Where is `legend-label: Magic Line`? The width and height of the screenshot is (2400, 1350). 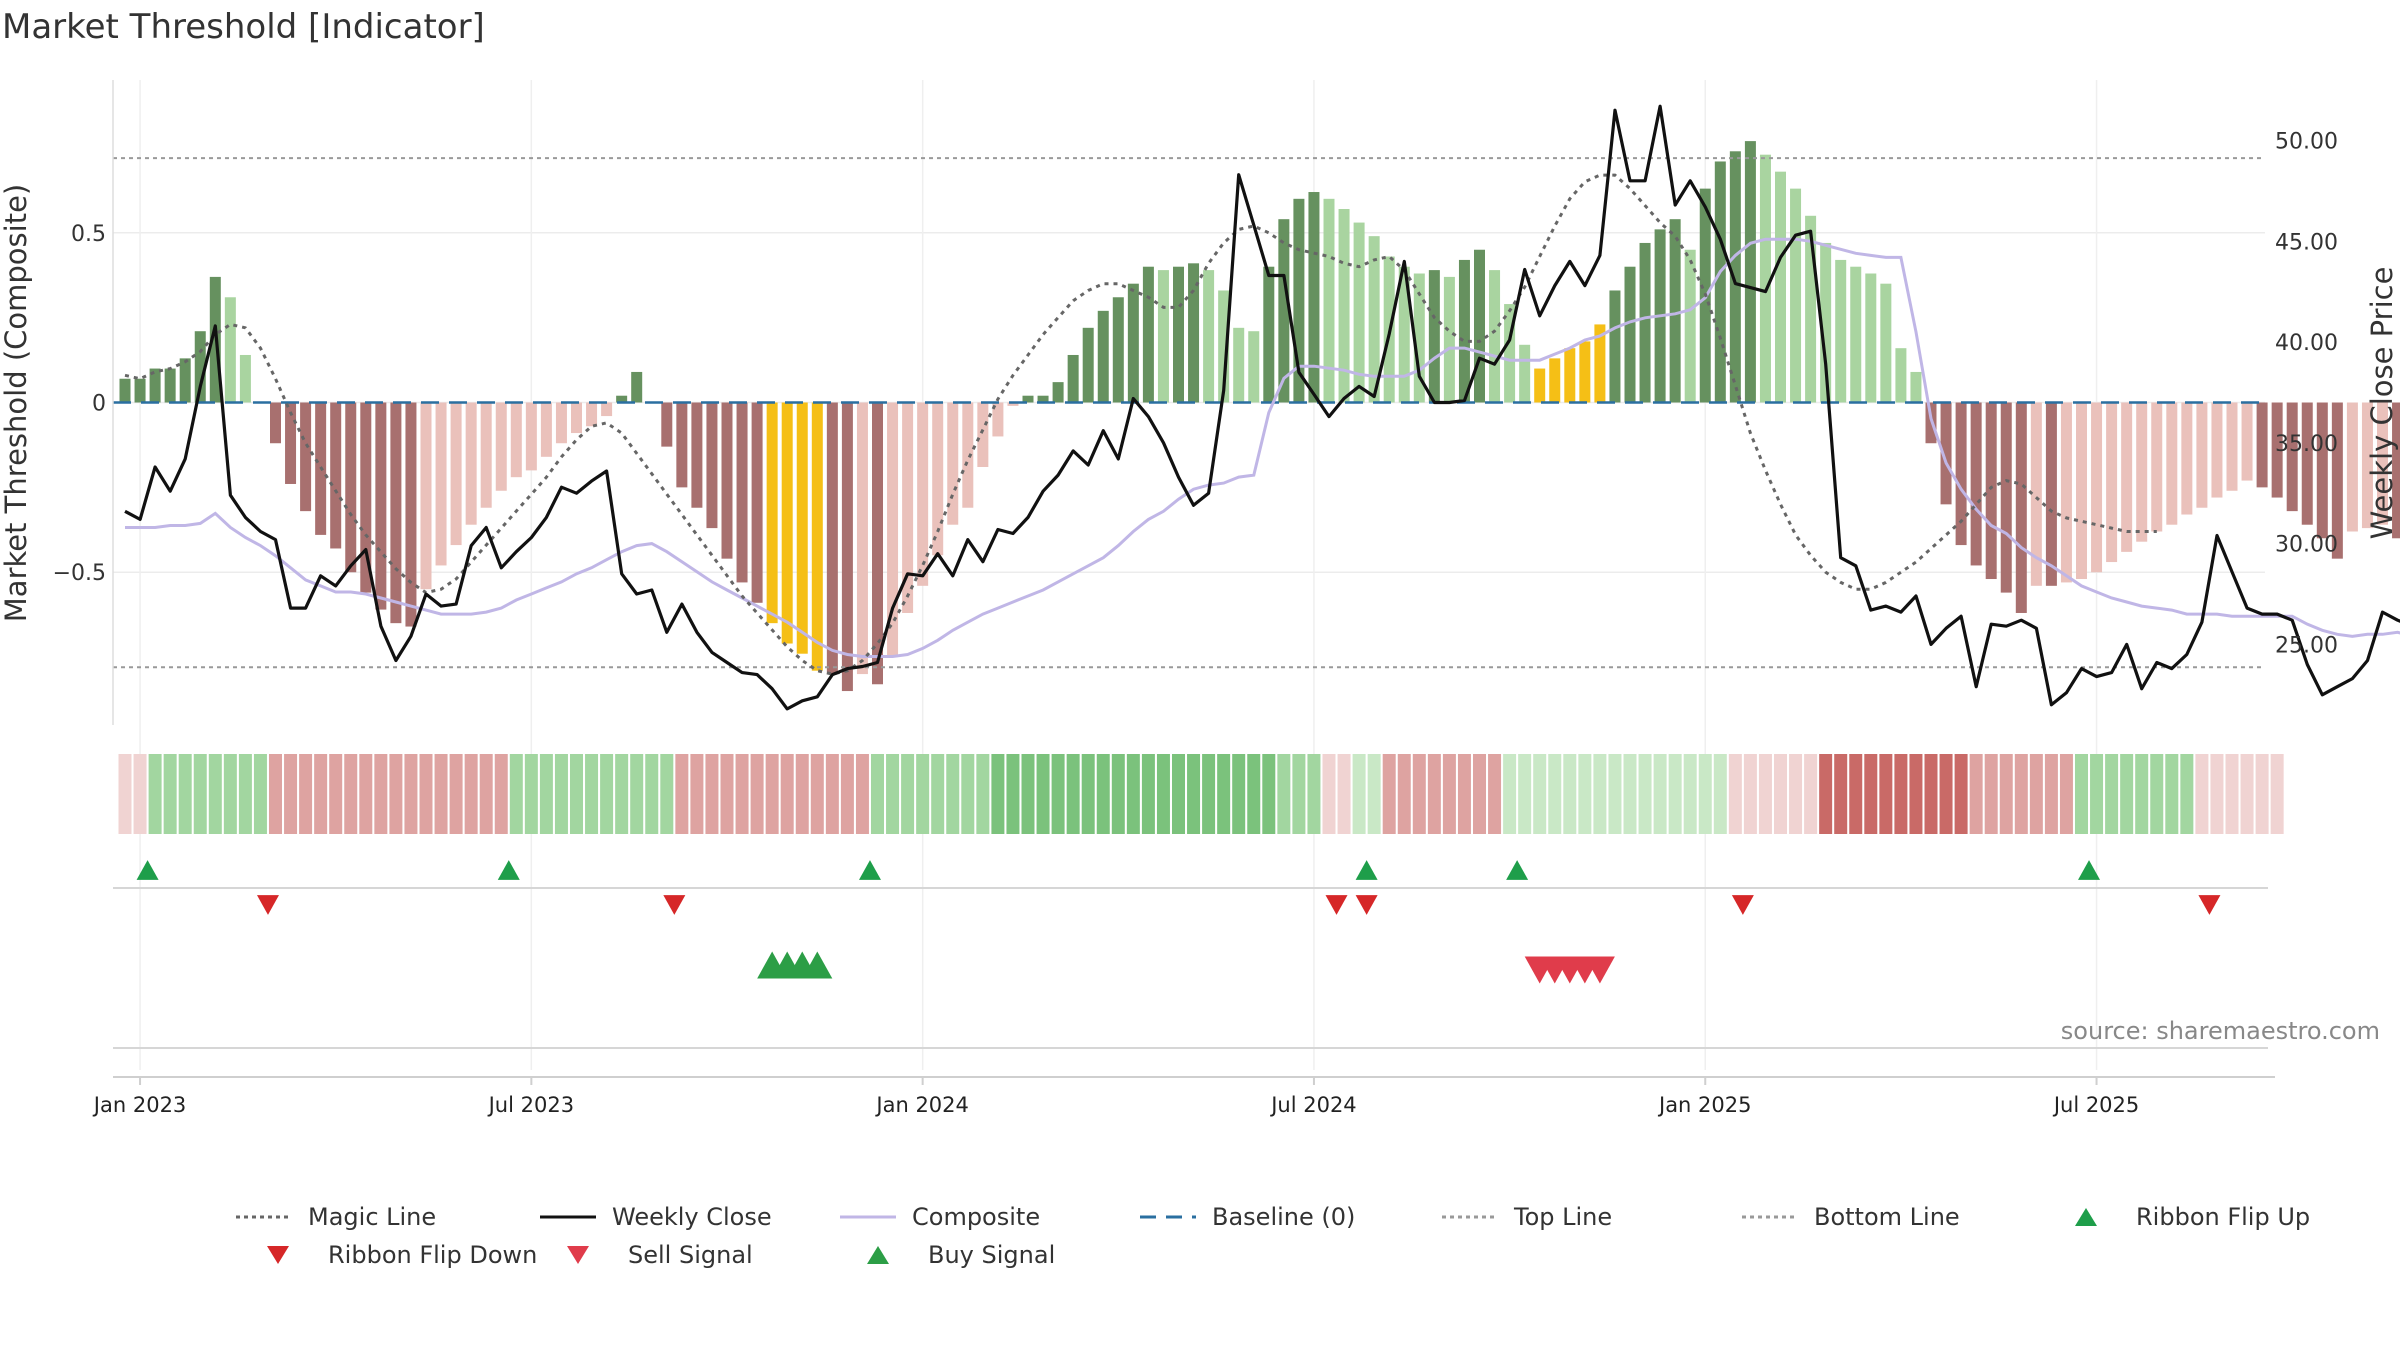 legend-label: Magic Line is located at coordinates (372, 1217).